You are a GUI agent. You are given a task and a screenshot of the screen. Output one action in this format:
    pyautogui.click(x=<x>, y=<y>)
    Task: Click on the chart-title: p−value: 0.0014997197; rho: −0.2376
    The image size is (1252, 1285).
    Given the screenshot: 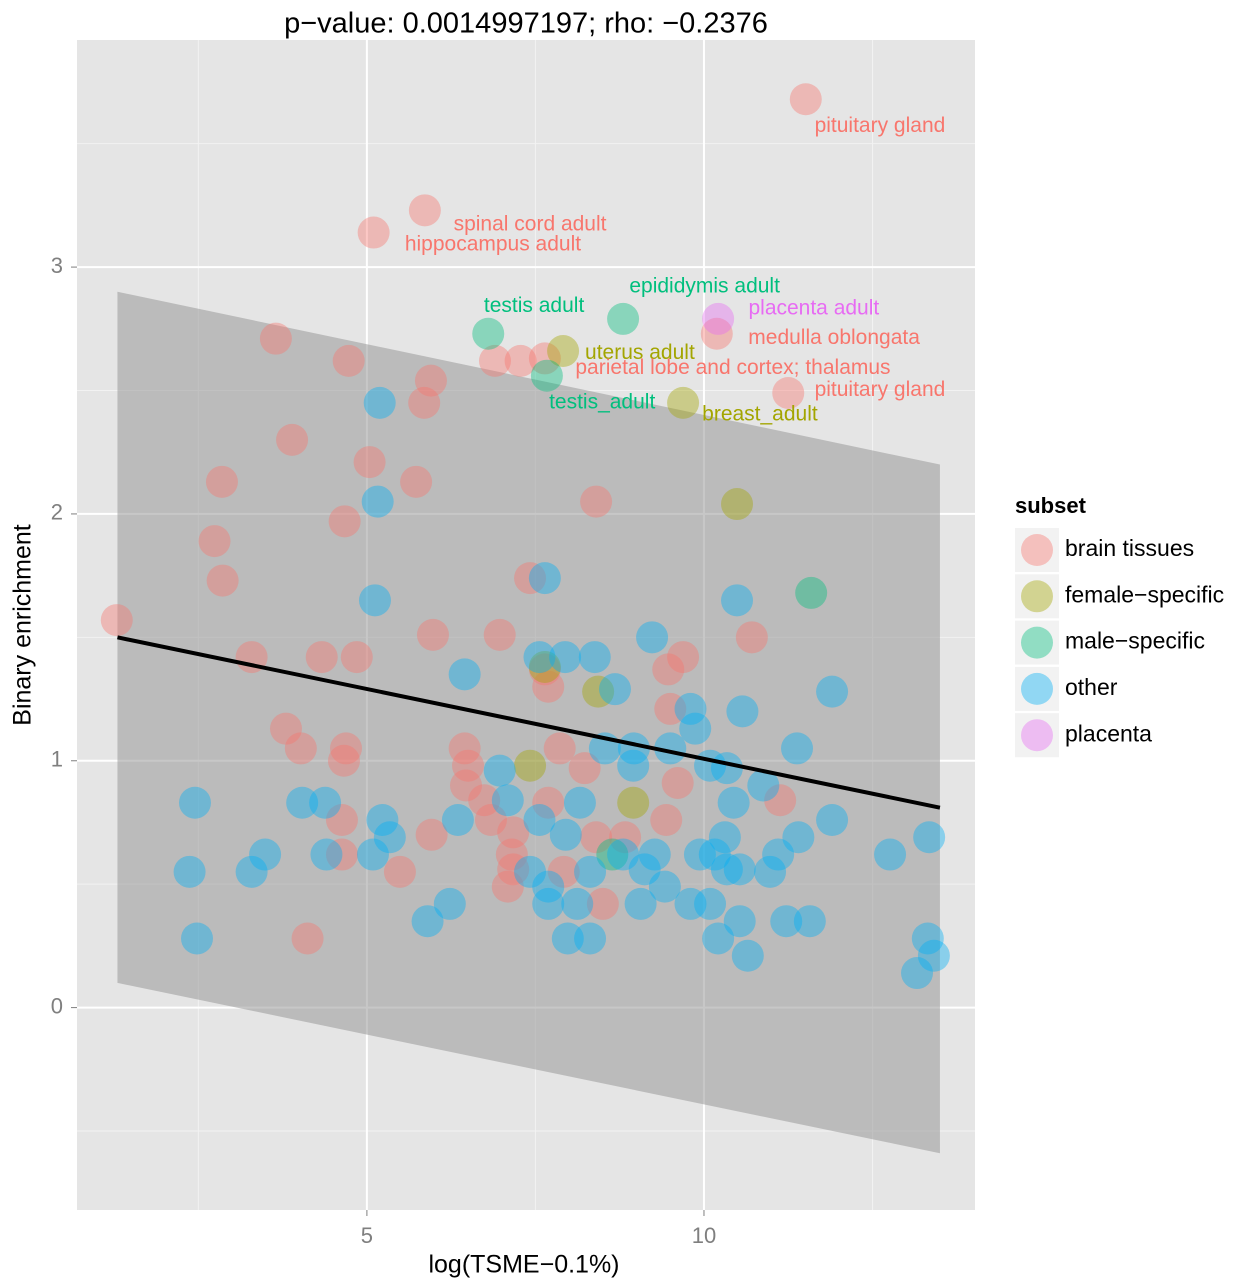 What is the action you would take?
    pyautogui.click(x=526, y=24)
    